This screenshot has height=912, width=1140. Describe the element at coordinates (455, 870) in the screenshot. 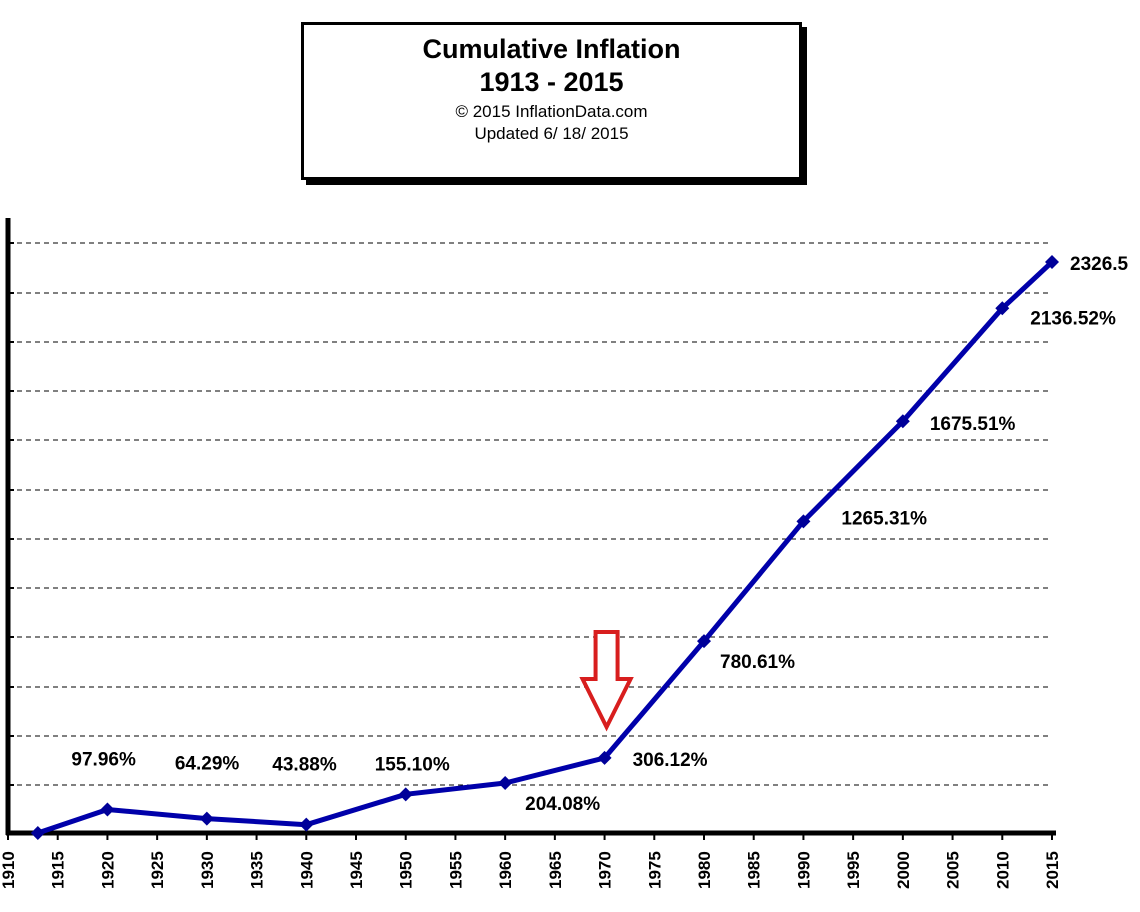

I see `x-tick-label: 1955` at that location.